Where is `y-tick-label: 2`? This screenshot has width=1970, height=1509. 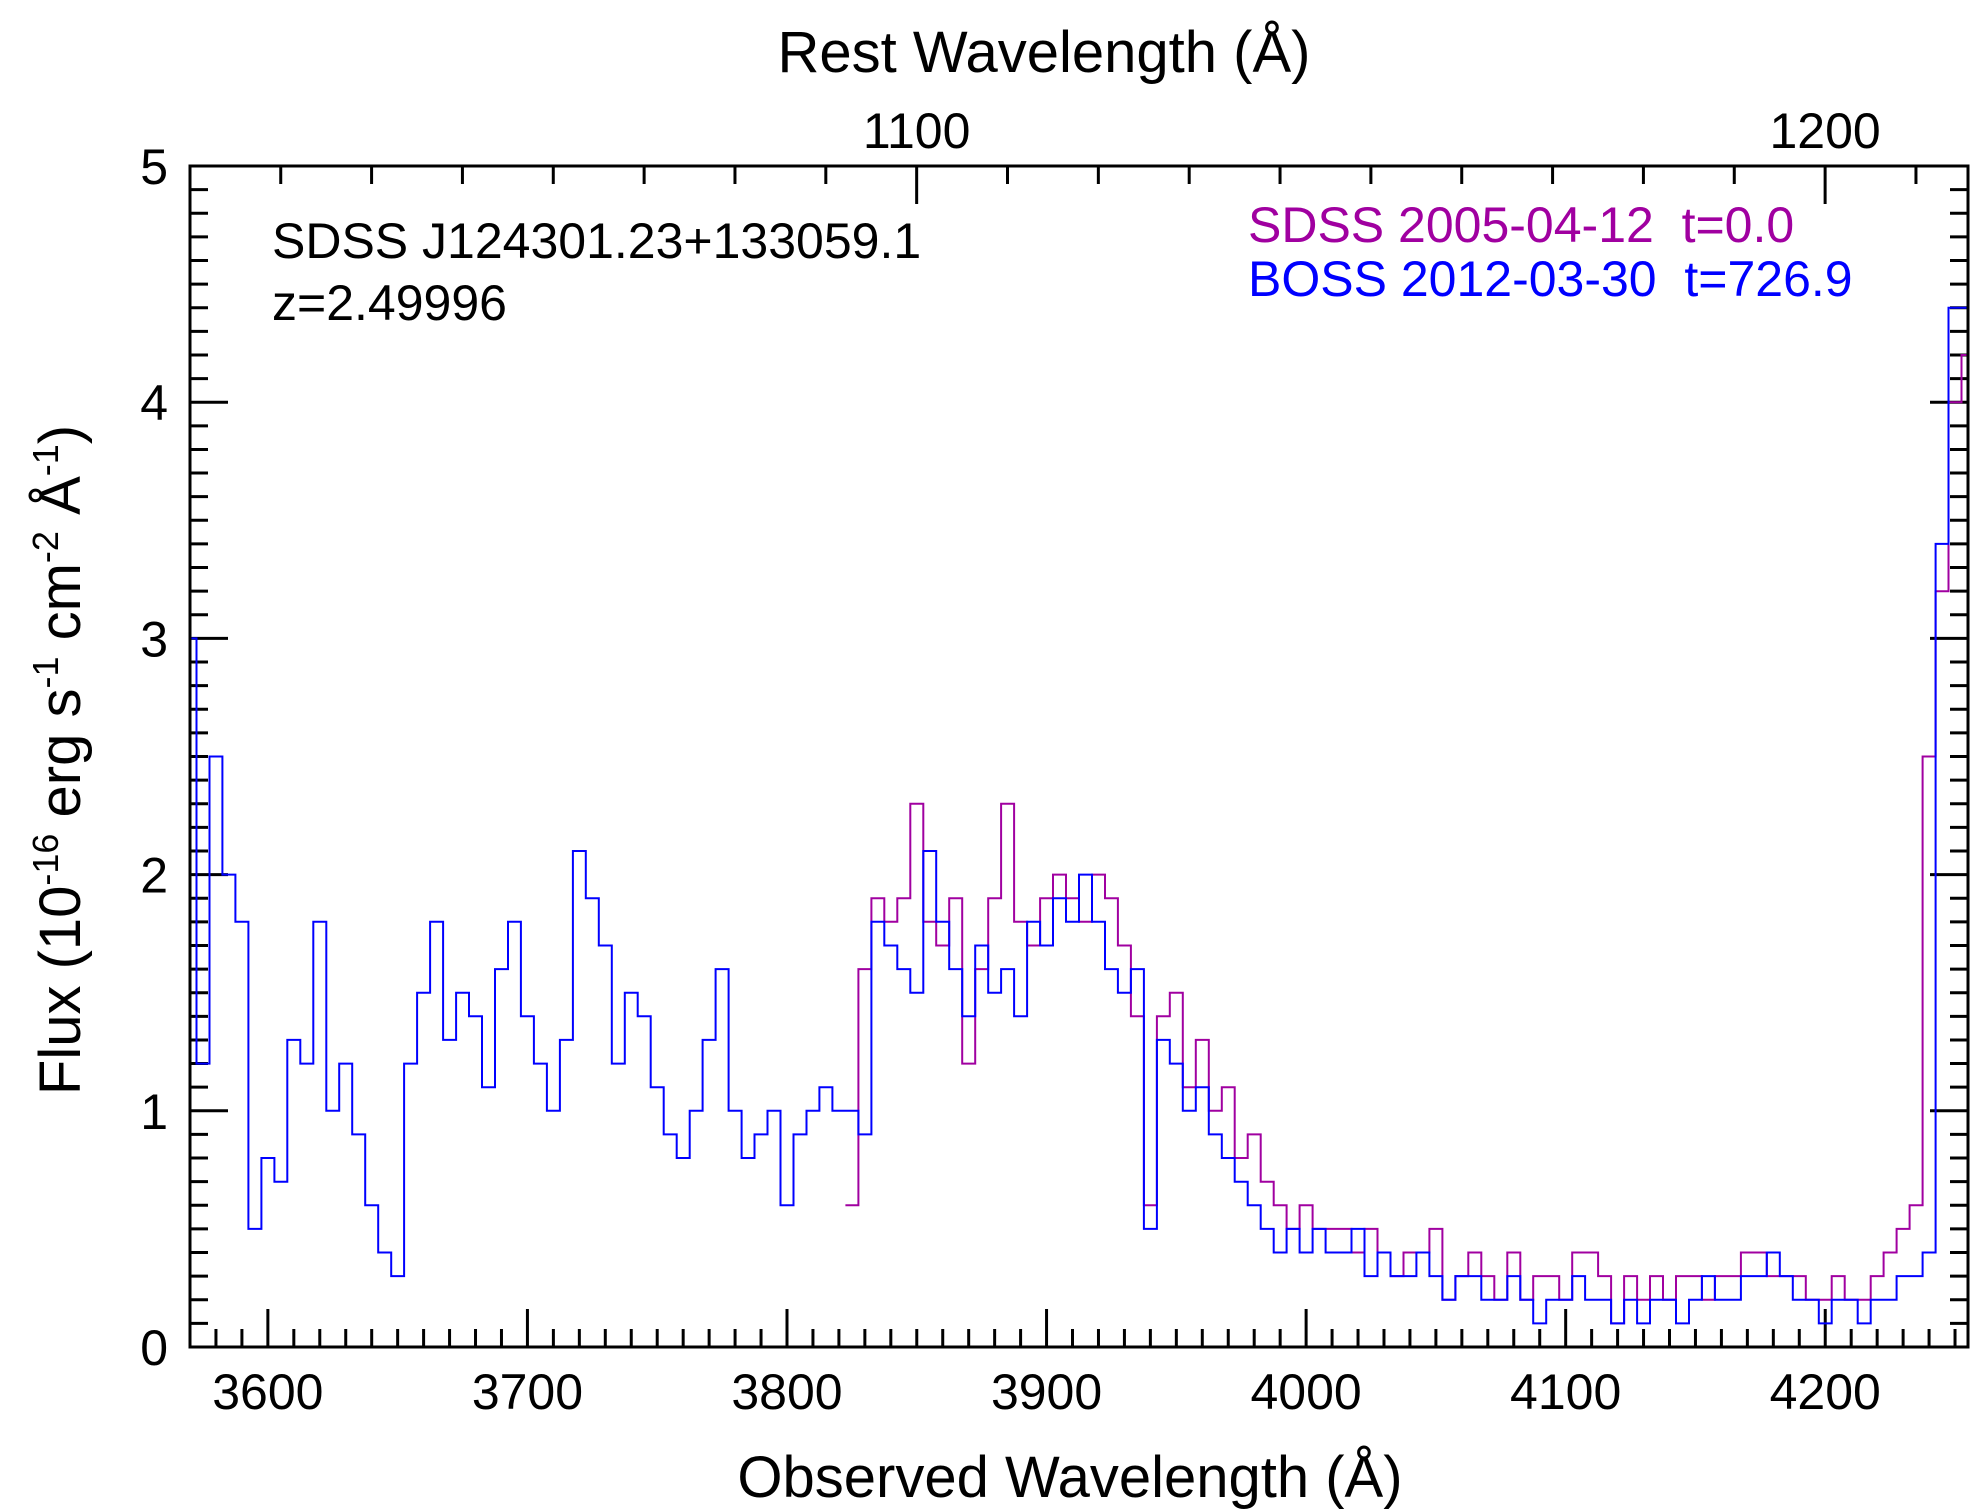
y-tick-label: 2 is located at coordinates (154, 876).